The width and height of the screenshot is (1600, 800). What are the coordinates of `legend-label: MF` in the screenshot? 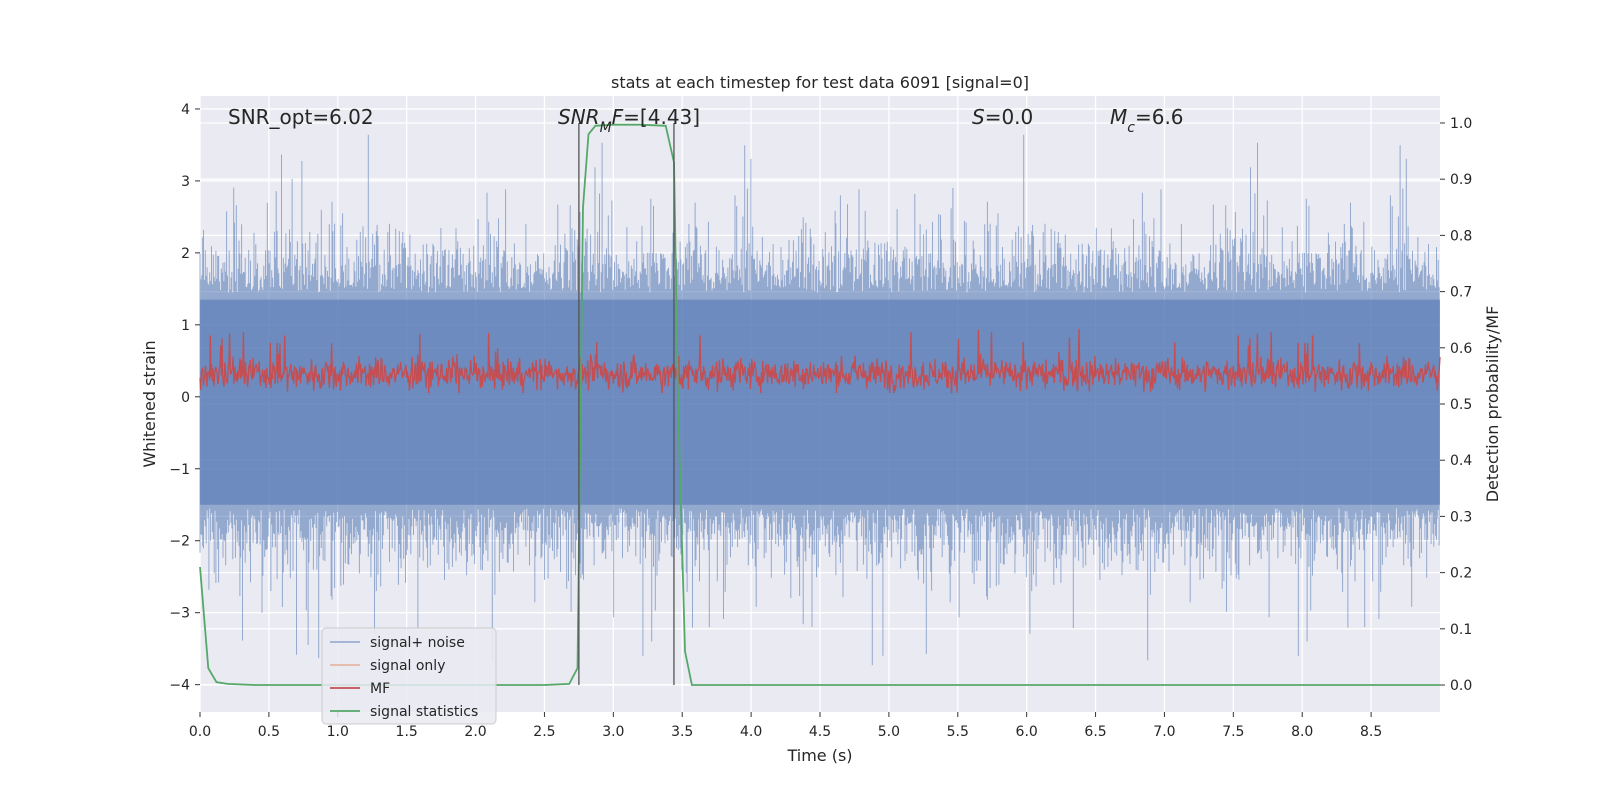 It's located at (380, 689).